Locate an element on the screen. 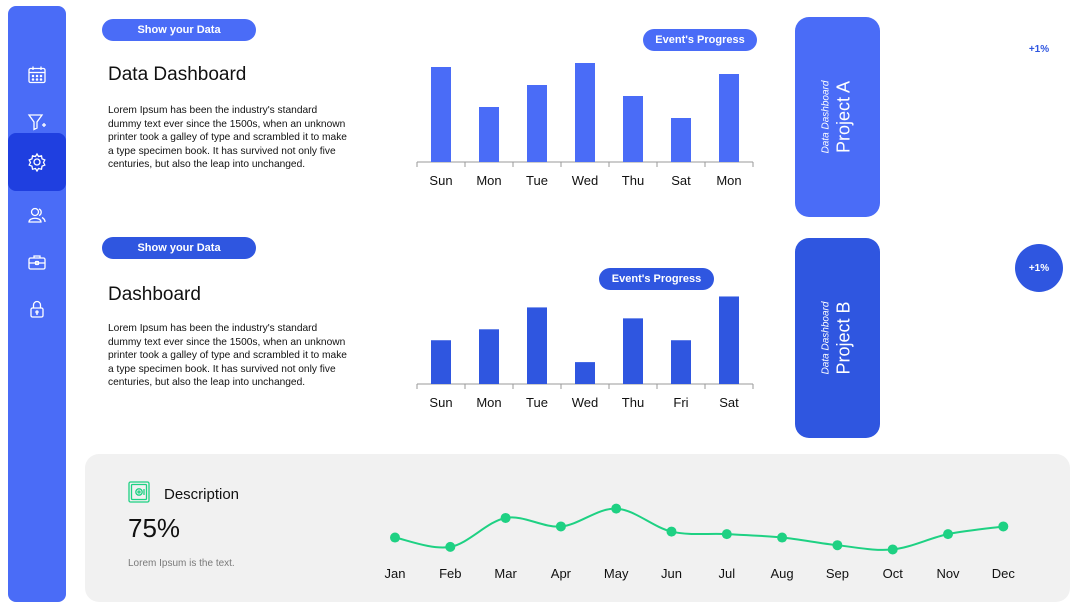 Image resolution: width=1080 pixels, height=608 pixels. x-tick-label: Mar is located at coordinates (505, 573).